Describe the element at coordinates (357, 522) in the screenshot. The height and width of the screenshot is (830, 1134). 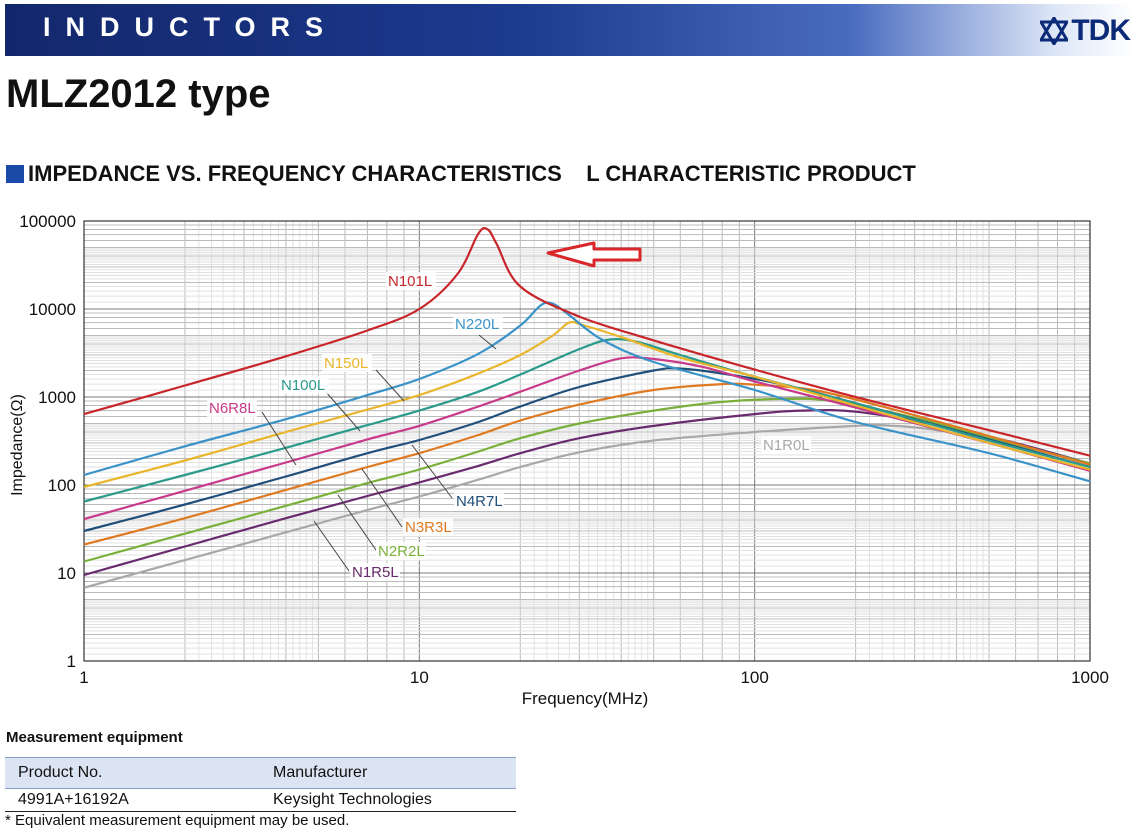
I see `leader-line-n2r2l` at that location.